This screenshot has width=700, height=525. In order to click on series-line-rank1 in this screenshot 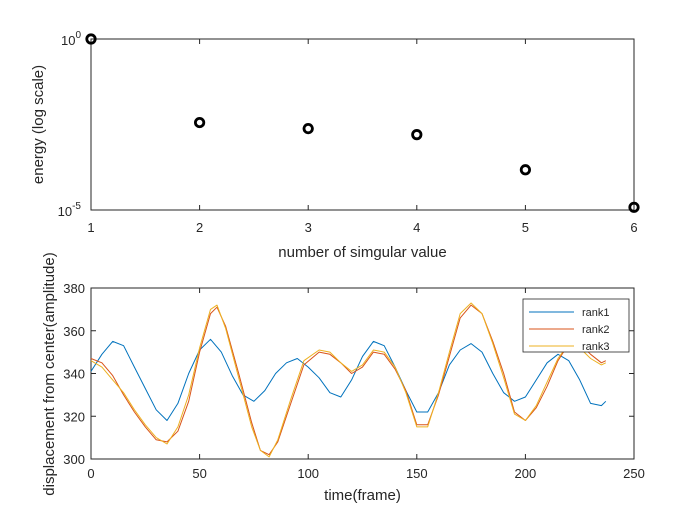, I will do `click(348, 379)`.